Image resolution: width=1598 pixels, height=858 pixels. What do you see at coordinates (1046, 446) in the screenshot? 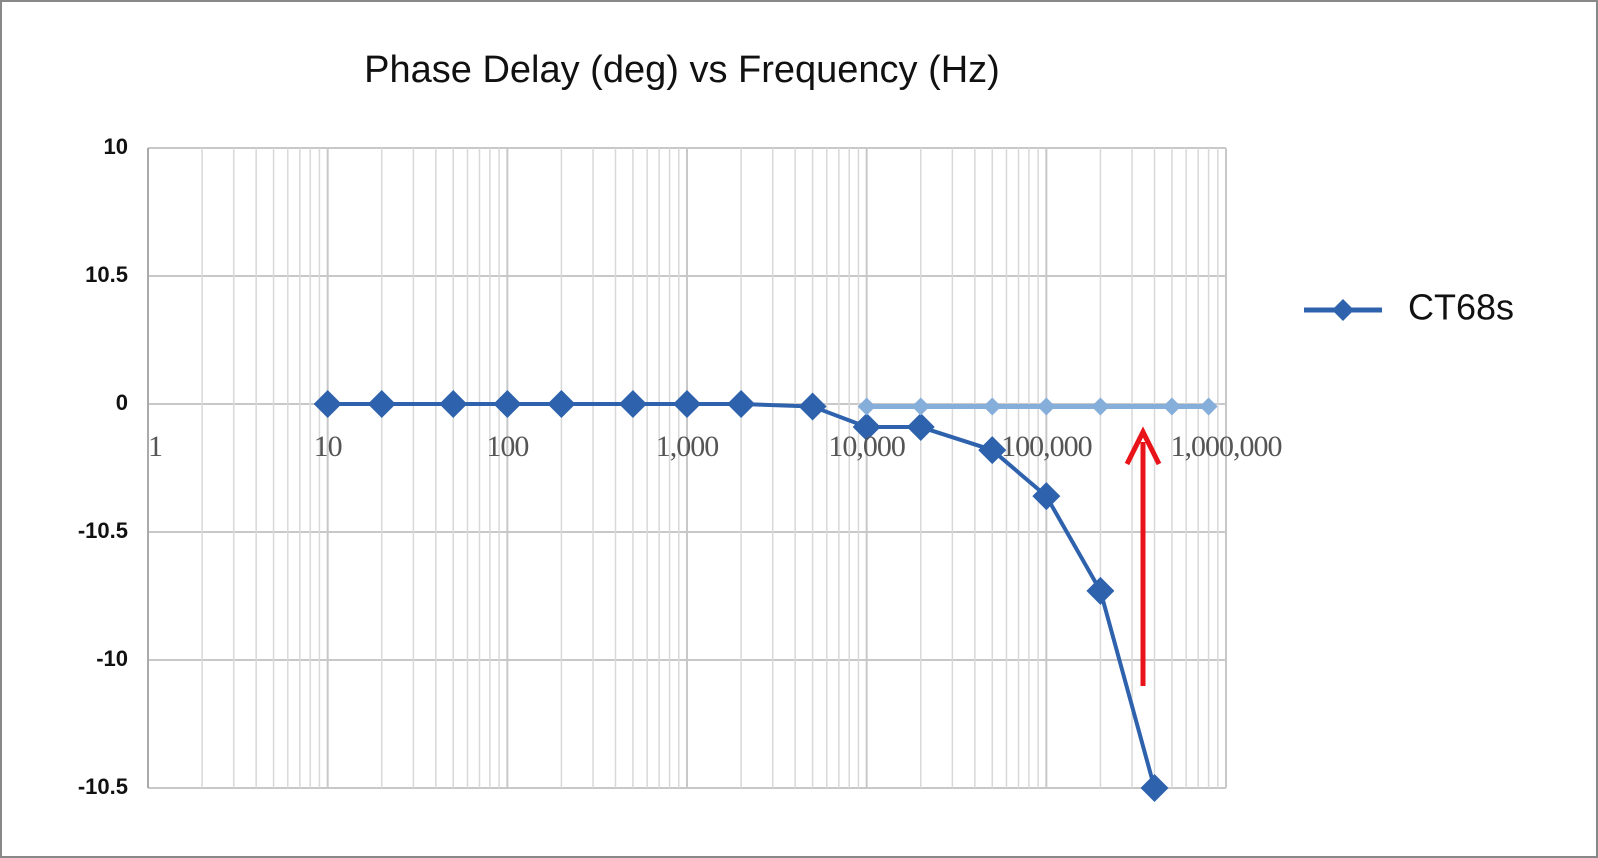
I see `x-tick-label: 100,000` at bounding box center [1046, 446].